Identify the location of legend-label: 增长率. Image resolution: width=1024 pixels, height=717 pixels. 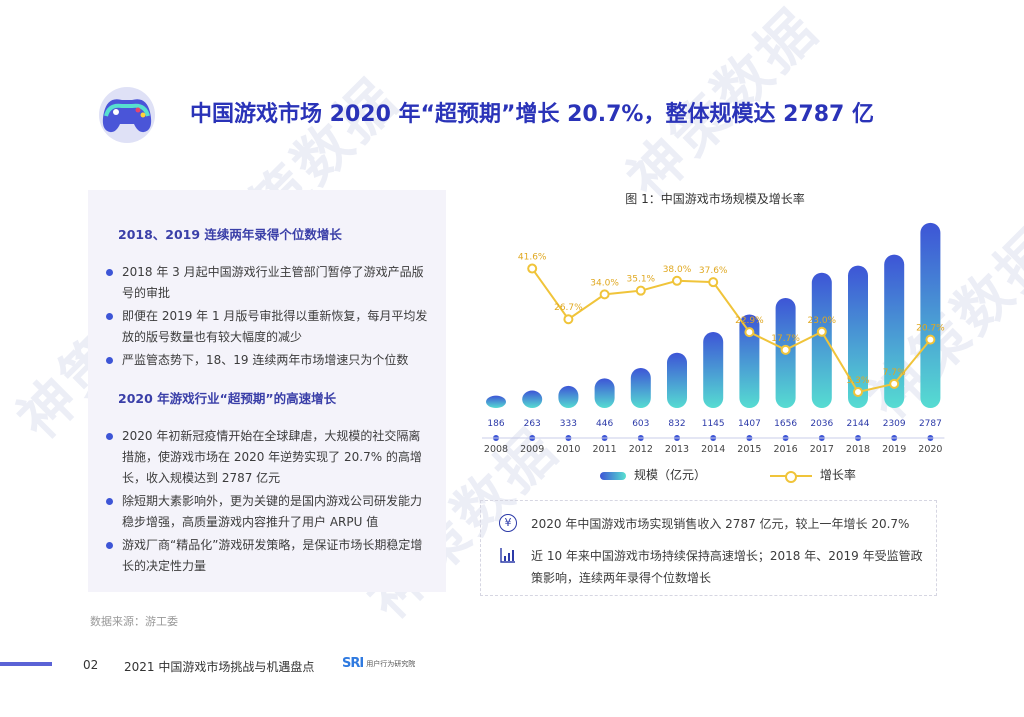
(837, 475).